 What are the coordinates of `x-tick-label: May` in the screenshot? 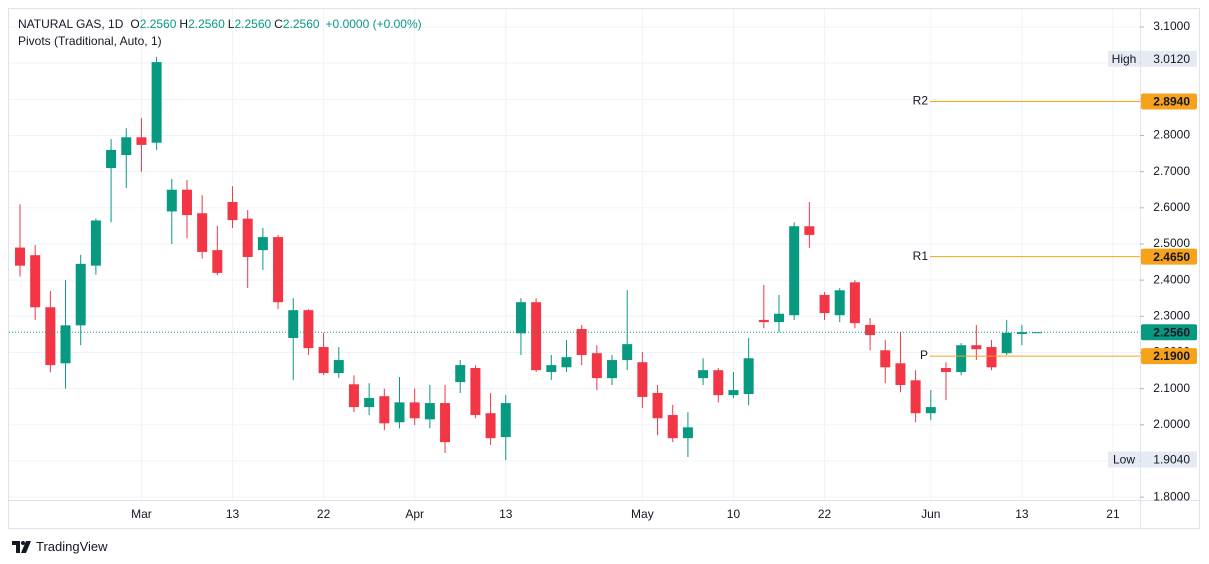 It's located at (642, 514).